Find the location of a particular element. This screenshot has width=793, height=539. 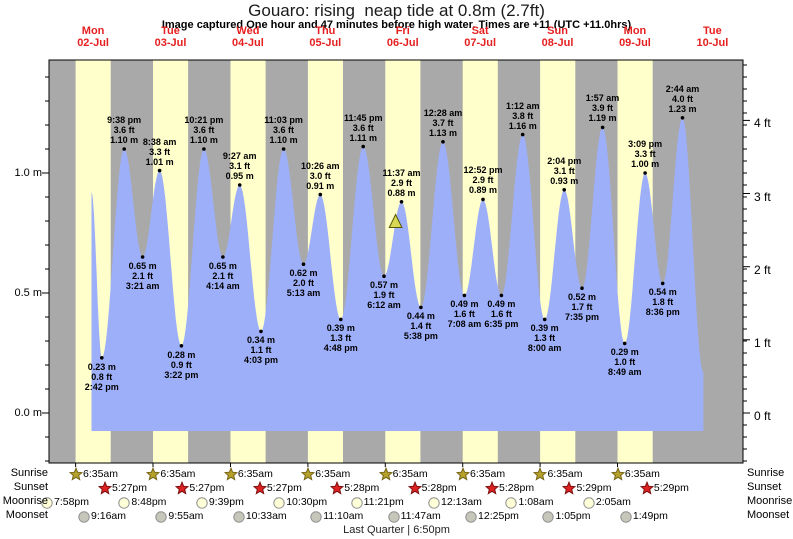

moonset-time: 9:55am is located at coordinates (186, 516).